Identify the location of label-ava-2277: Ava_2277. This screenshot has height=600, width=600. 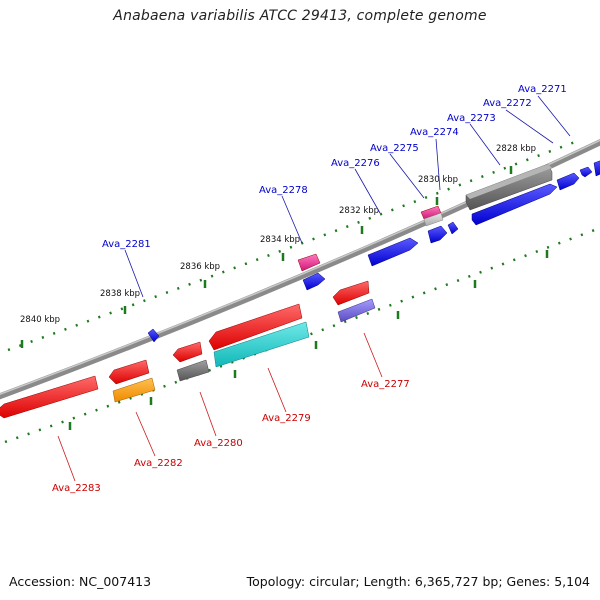
(385, 384).